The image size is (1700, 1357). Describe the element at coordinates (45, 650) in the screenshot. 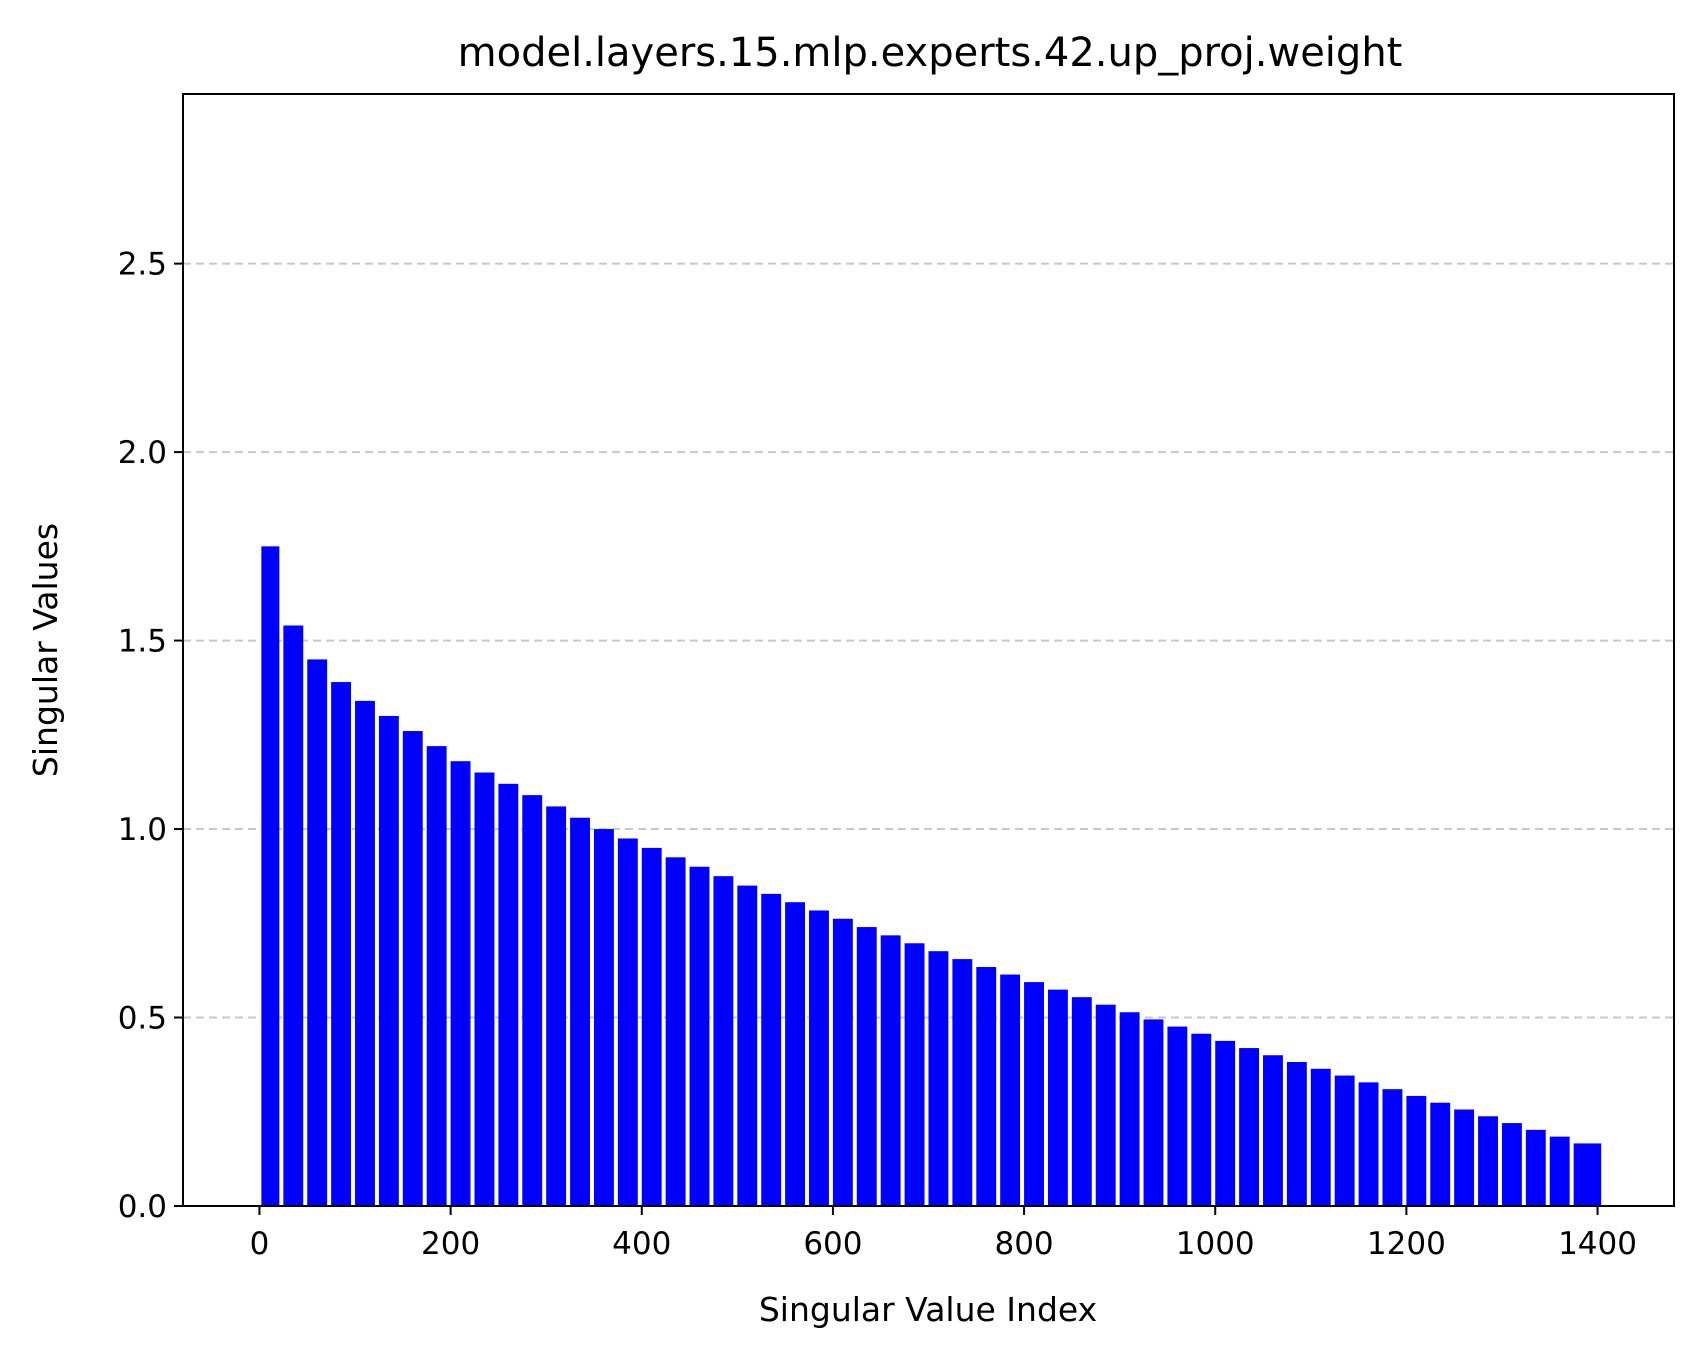

I see `y-axis-label: Singular Values` at that location.